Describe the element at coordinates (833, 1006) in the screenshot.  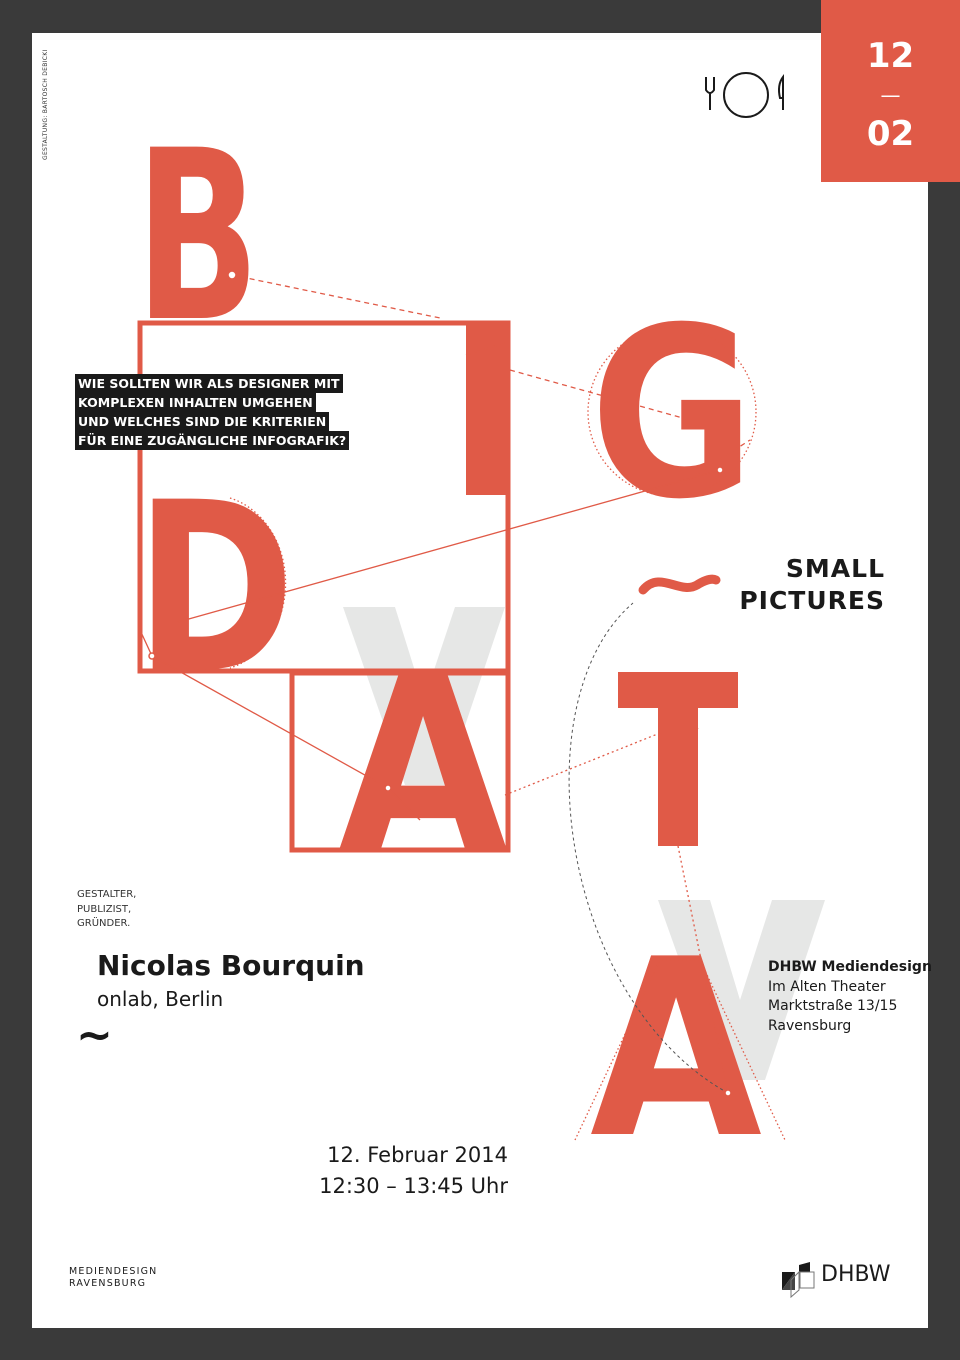
I see `venue-line: Marktstraße 13/15` at that location.